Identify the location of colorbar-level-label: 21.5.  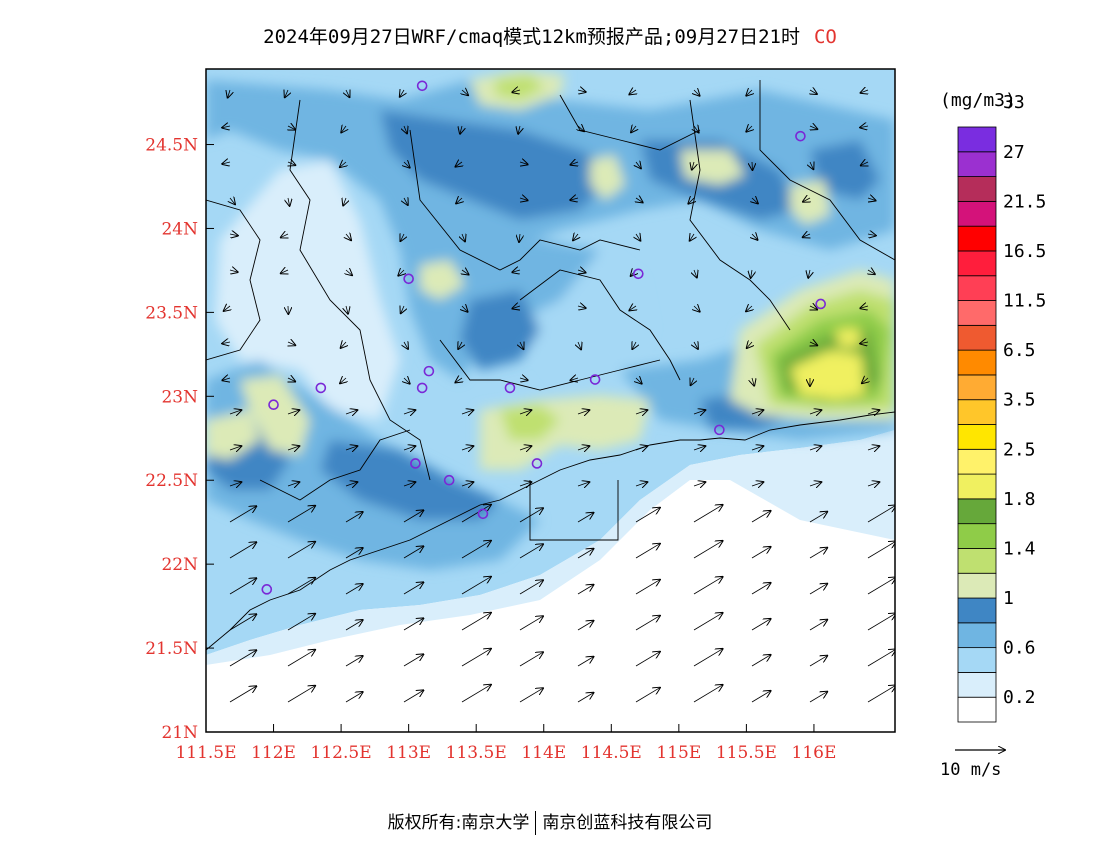
(1024, 201).